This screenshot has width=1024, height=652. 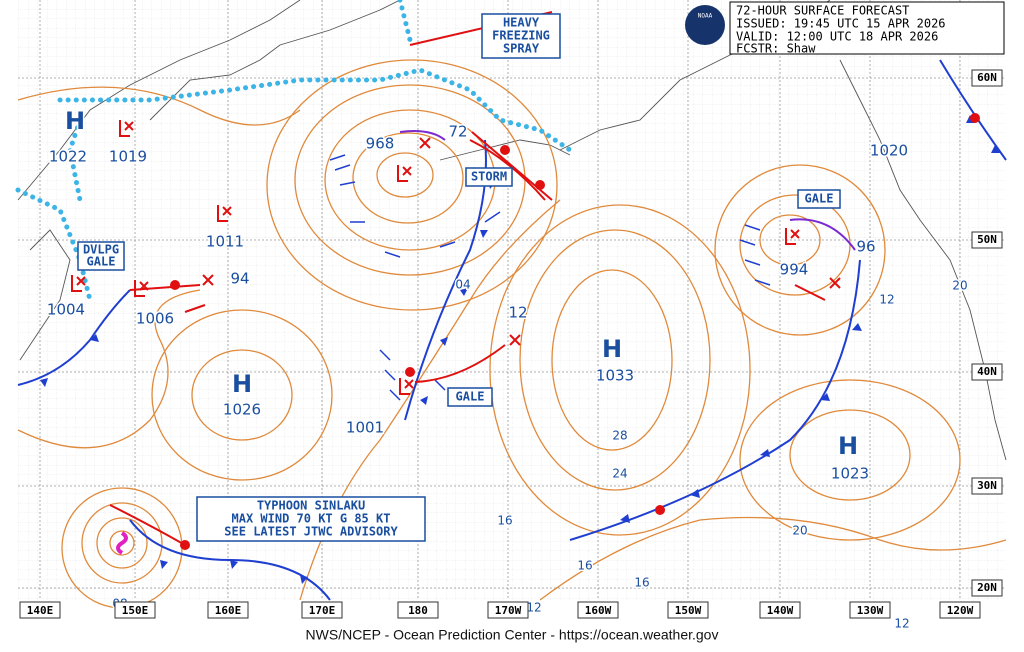 What do you see at coordinates (889, 151) in the screenshot?
I see `pressure-label: 1020` at bounding box center [889, 151].